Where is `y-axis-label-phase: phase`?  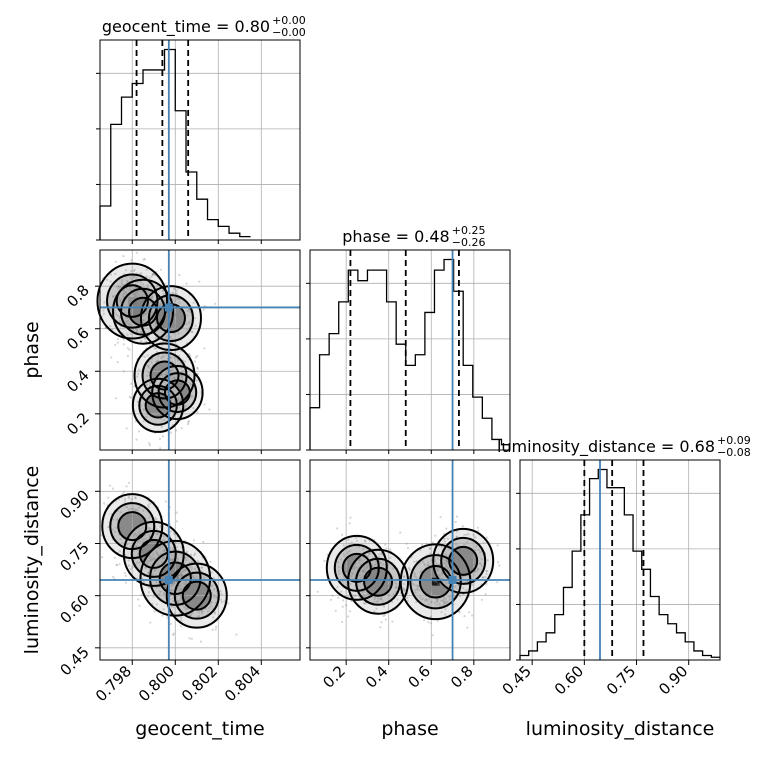
y-axis-label-phase: phase is located at coordinates (32, 349).